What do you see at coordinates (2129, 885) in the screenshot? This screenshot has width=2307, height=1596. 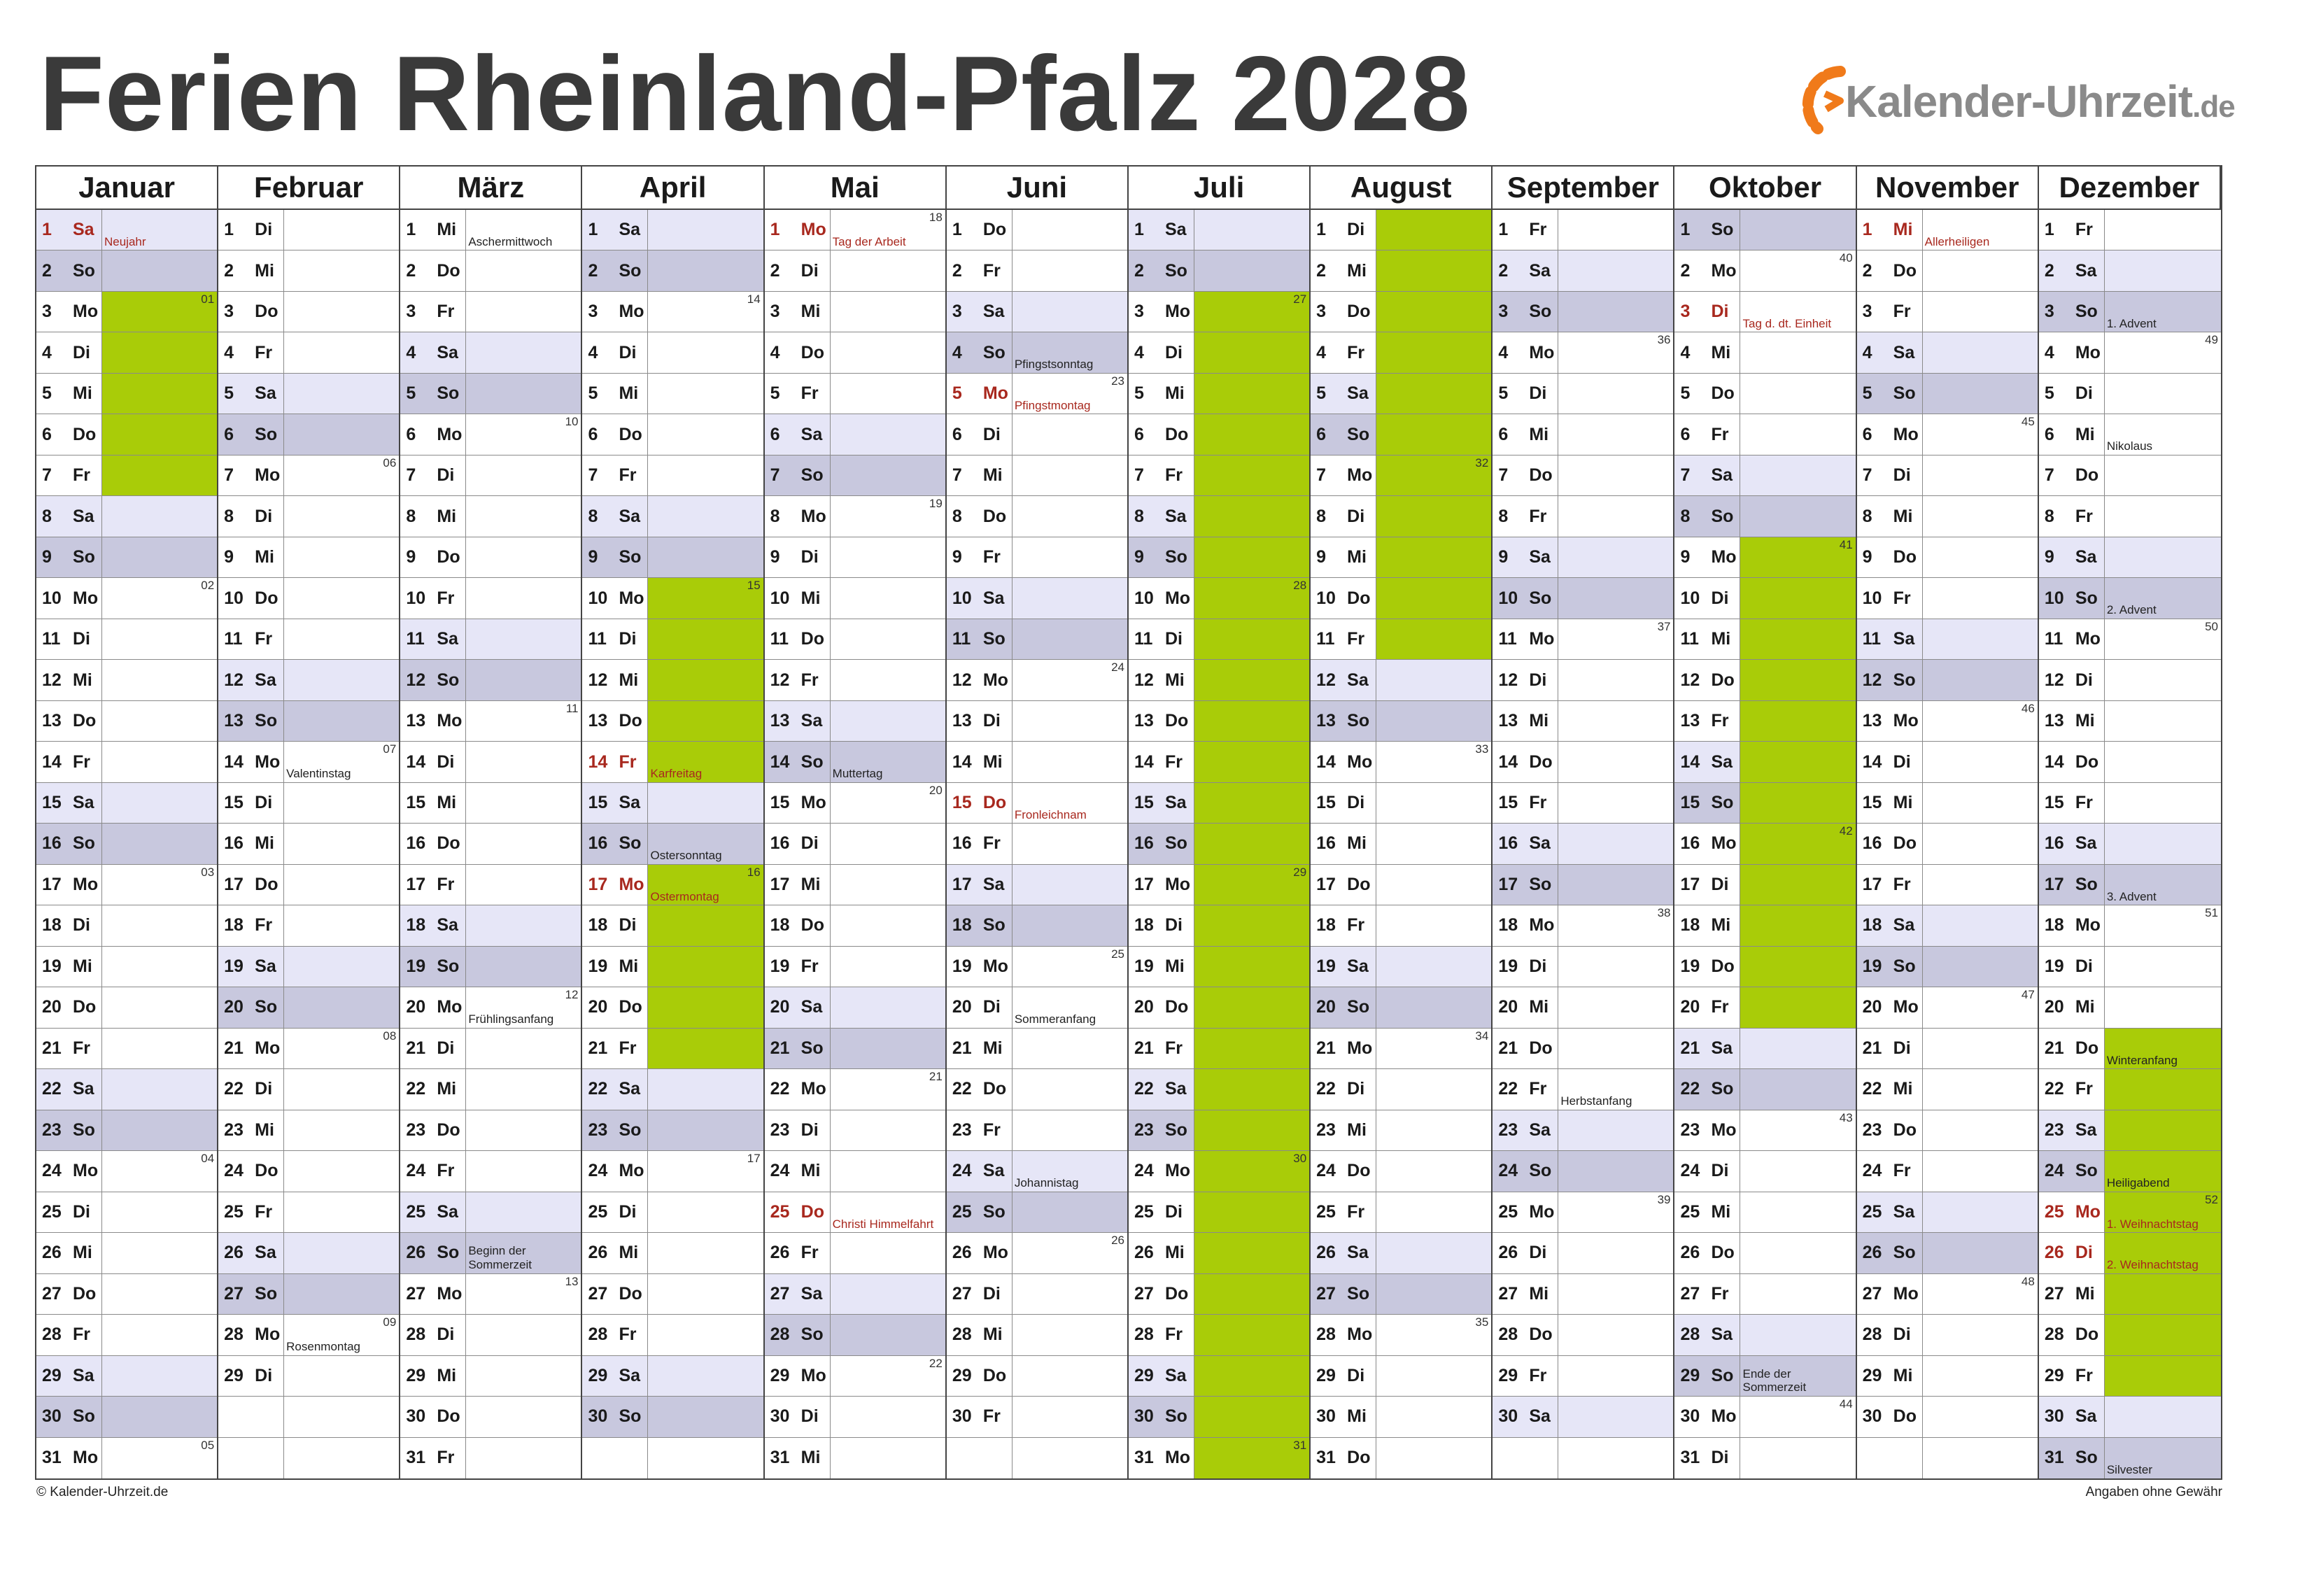 I see `day-row: 17 So 3. Advent` at bounding box center [2129, 885].